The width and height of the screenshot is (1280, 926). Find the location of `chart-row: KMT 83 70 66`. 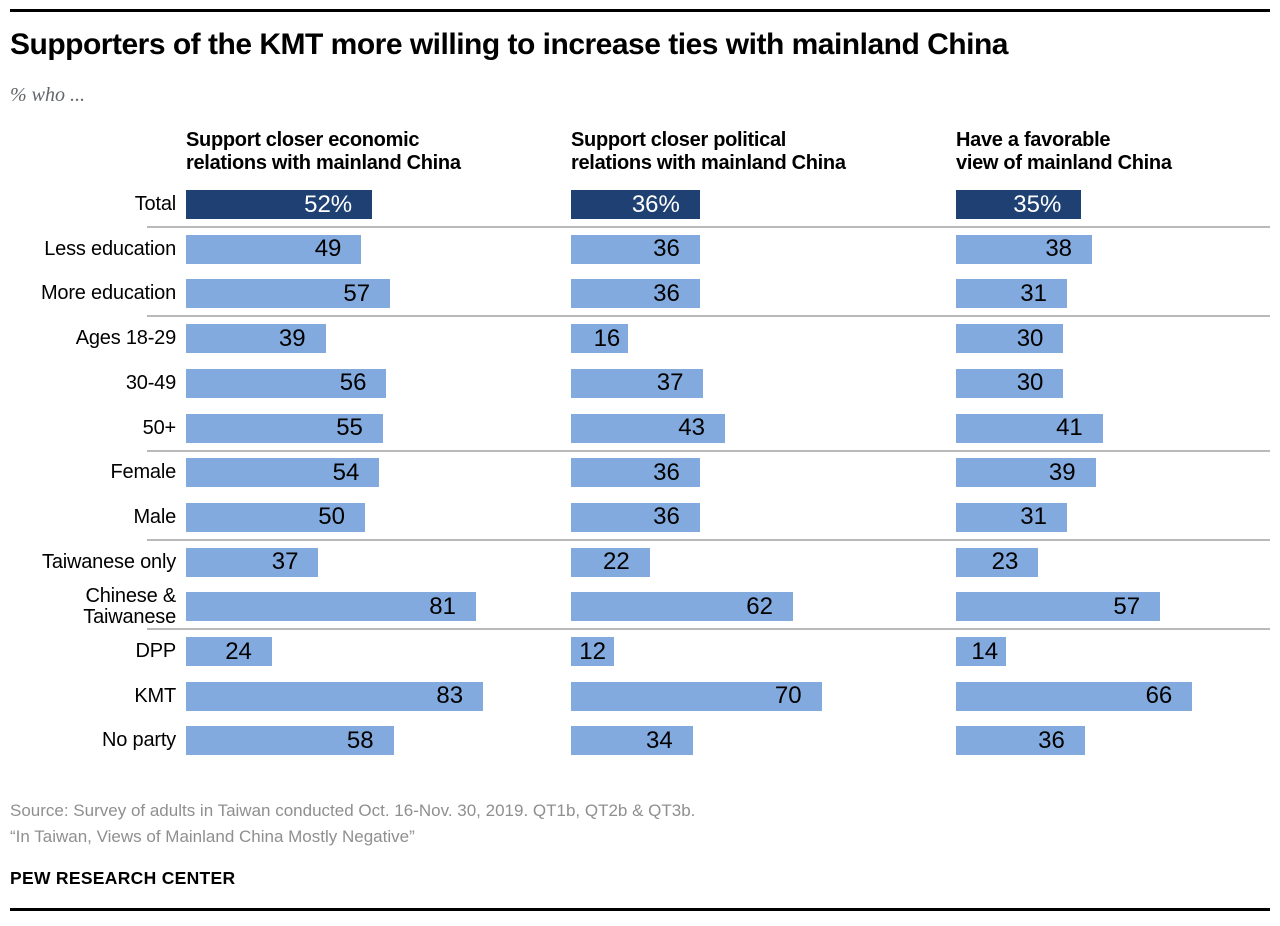

chart-row: KMT 83 70 66 is located at coordinates (640, 703).